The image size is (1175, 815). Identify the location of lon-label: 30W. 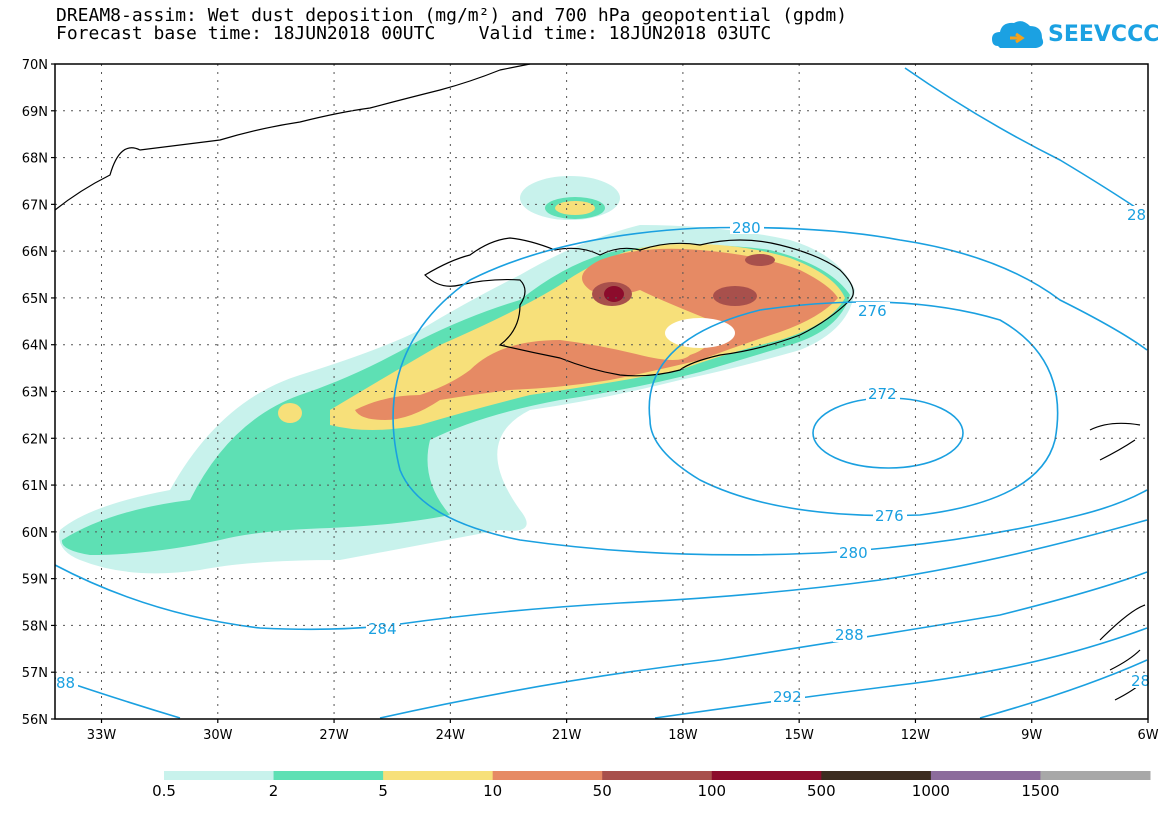
(218, 735).